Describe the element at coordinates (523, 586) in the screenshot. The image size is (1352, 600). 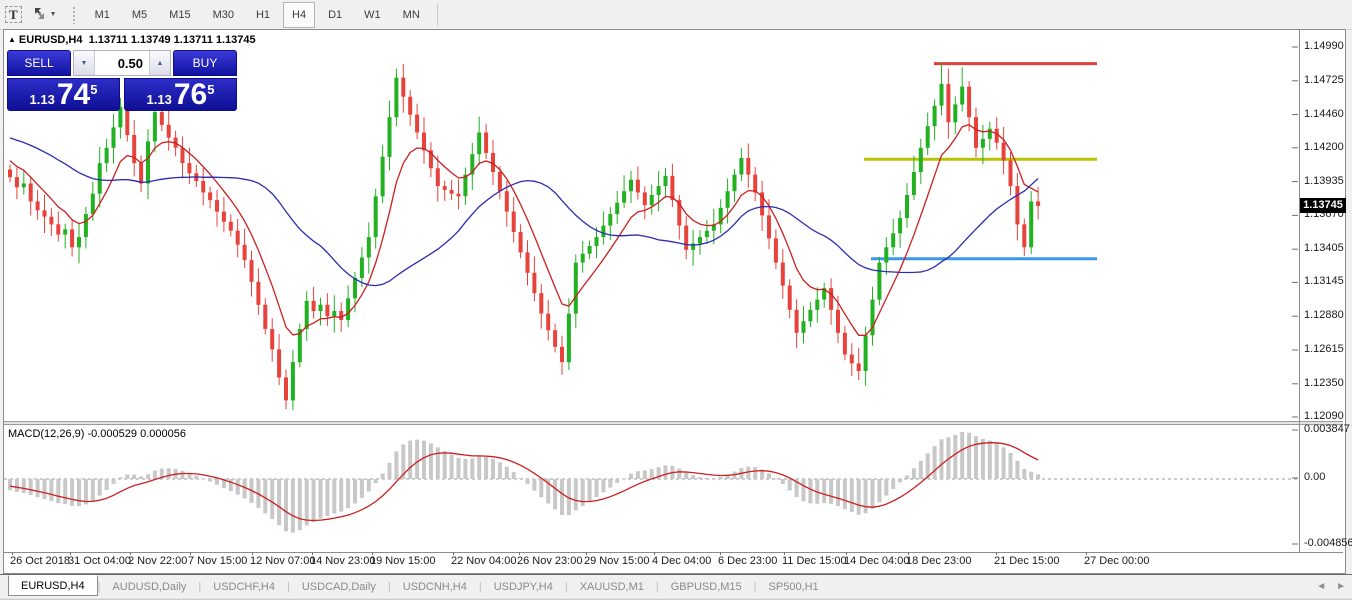
I see `chart-tab-usdjpy-h4: USDJPY,H4` at that location.